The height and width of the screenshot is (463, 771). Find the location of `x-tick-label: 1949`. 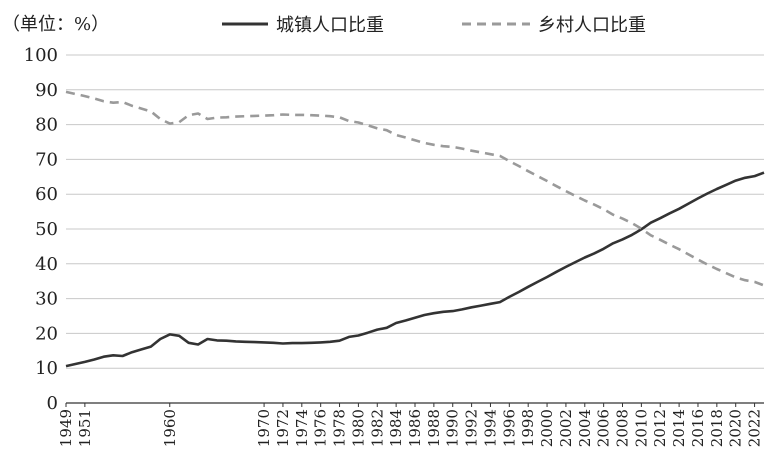

x-tick-label: 1949 is located at coordinates (66, 428).